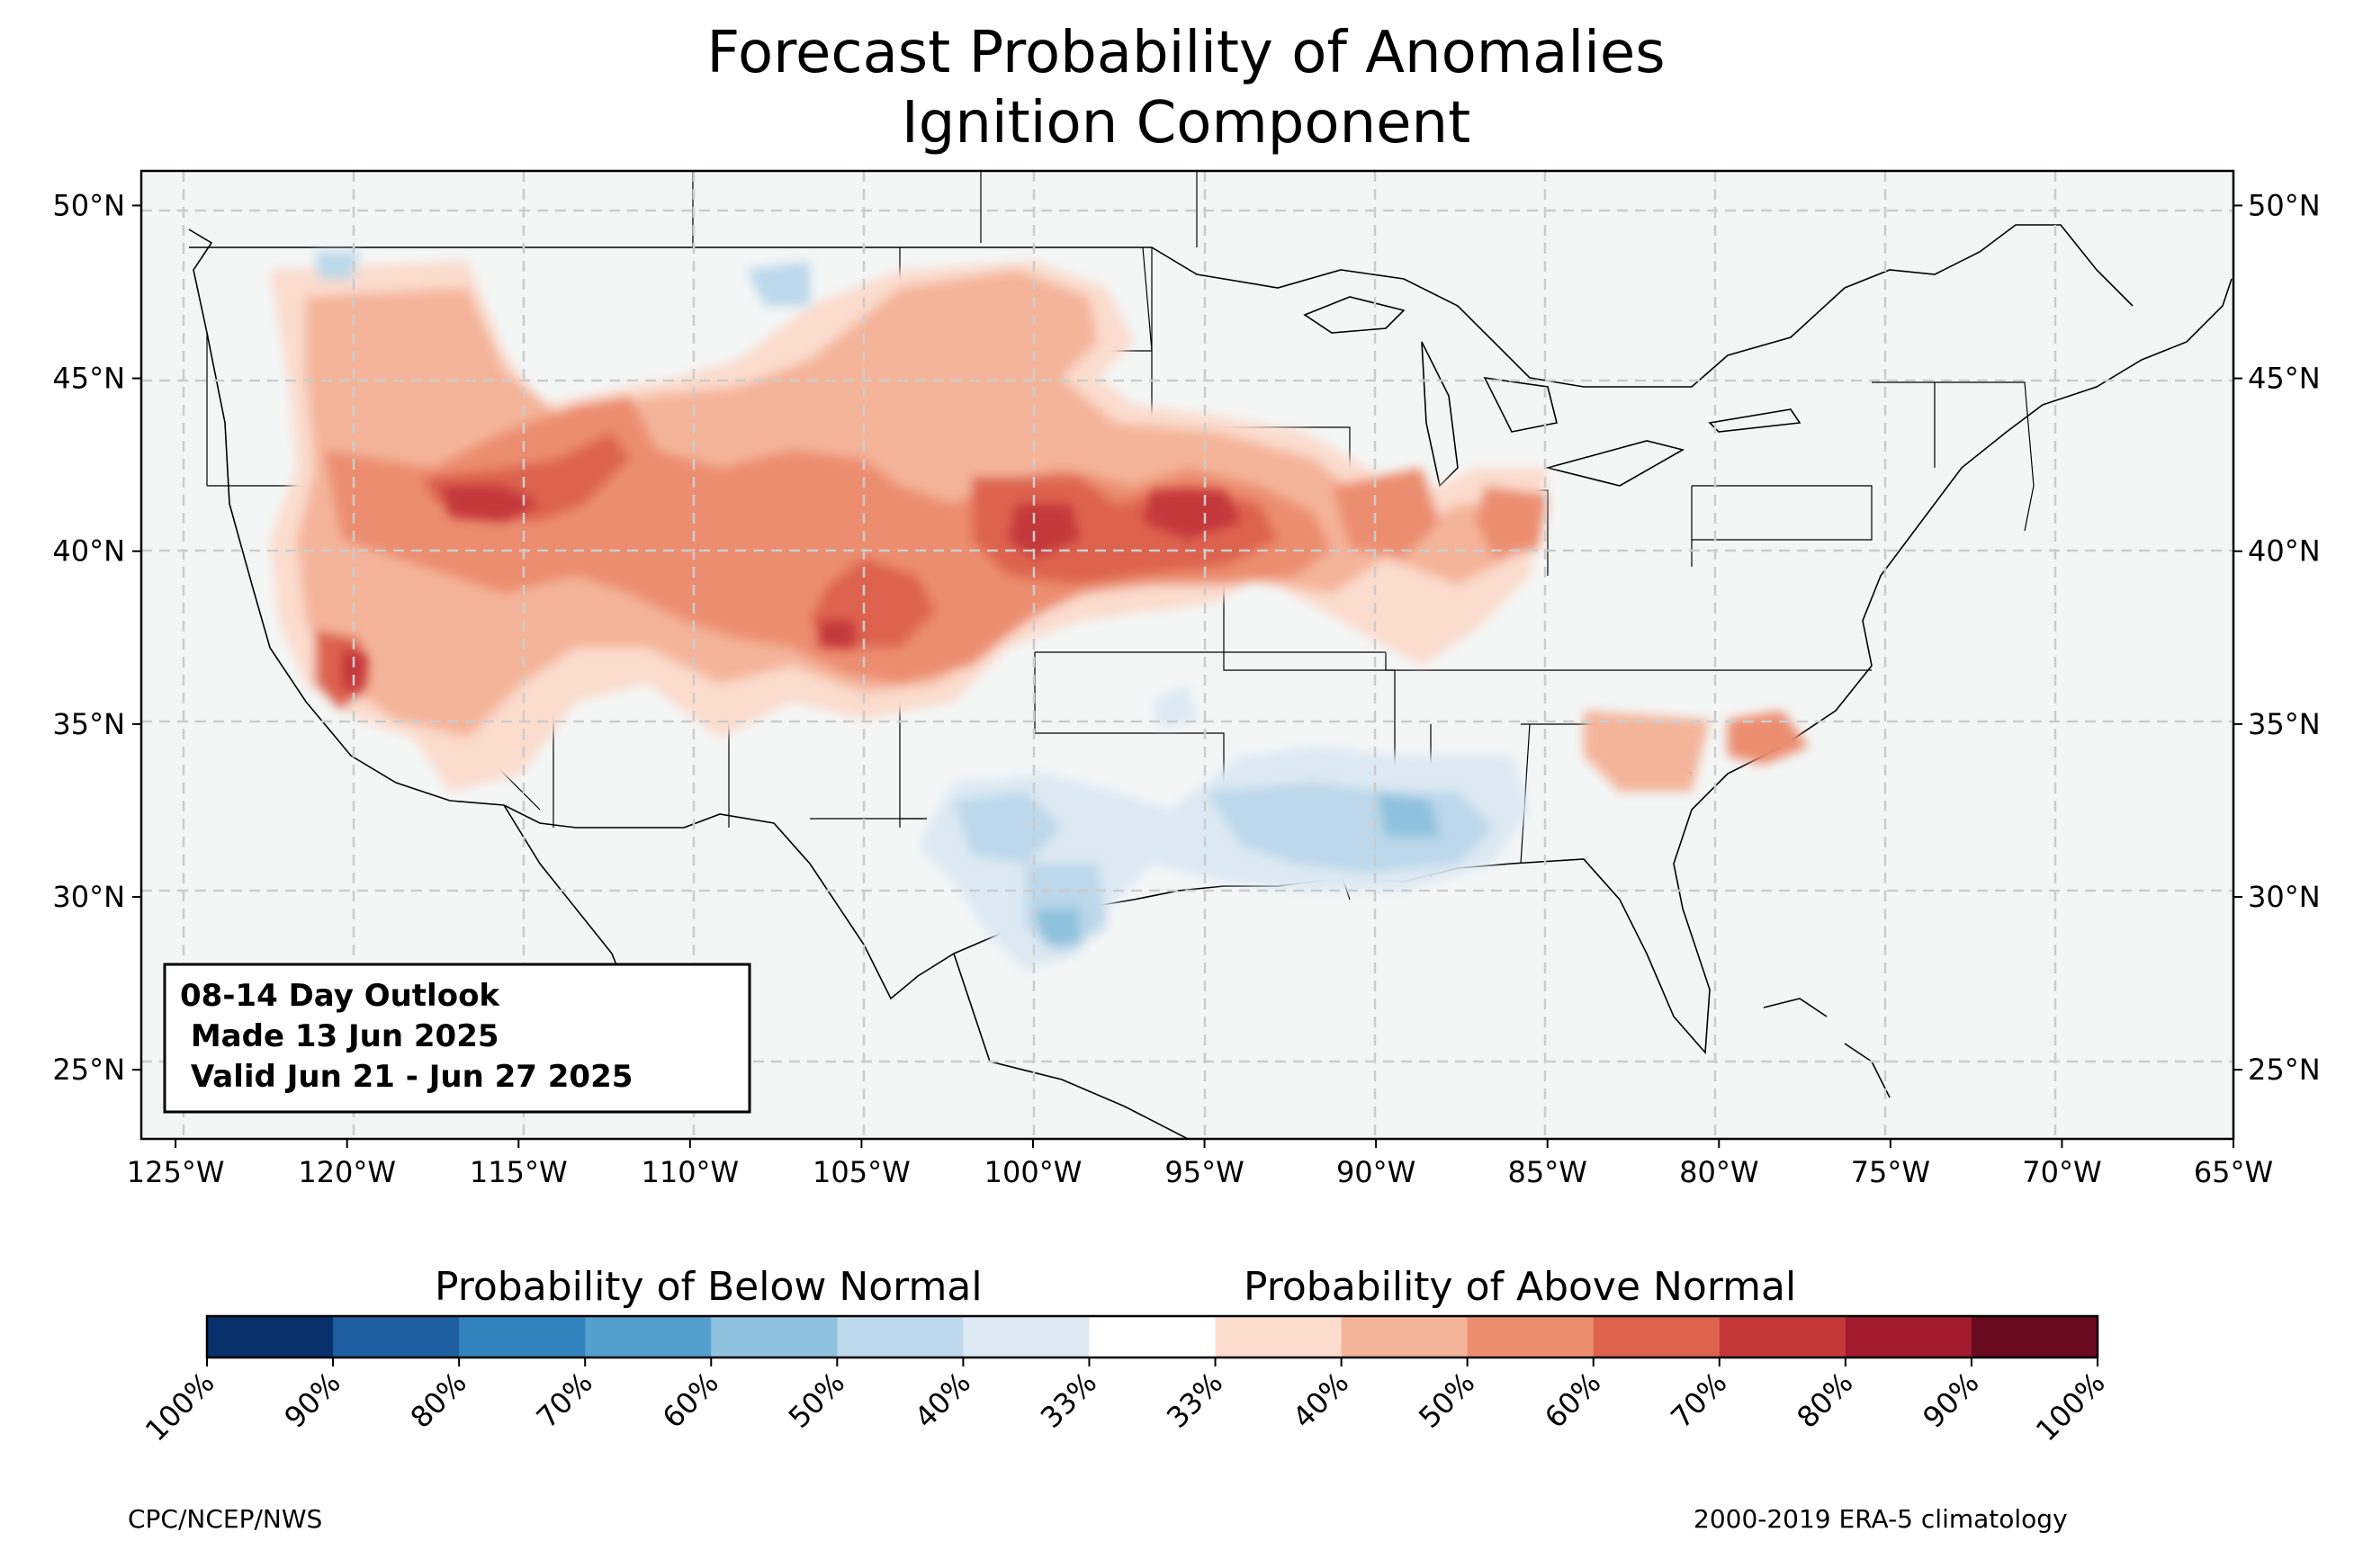  I want to click on lat-tick-label-right: 45°N, so click(2284, 379).